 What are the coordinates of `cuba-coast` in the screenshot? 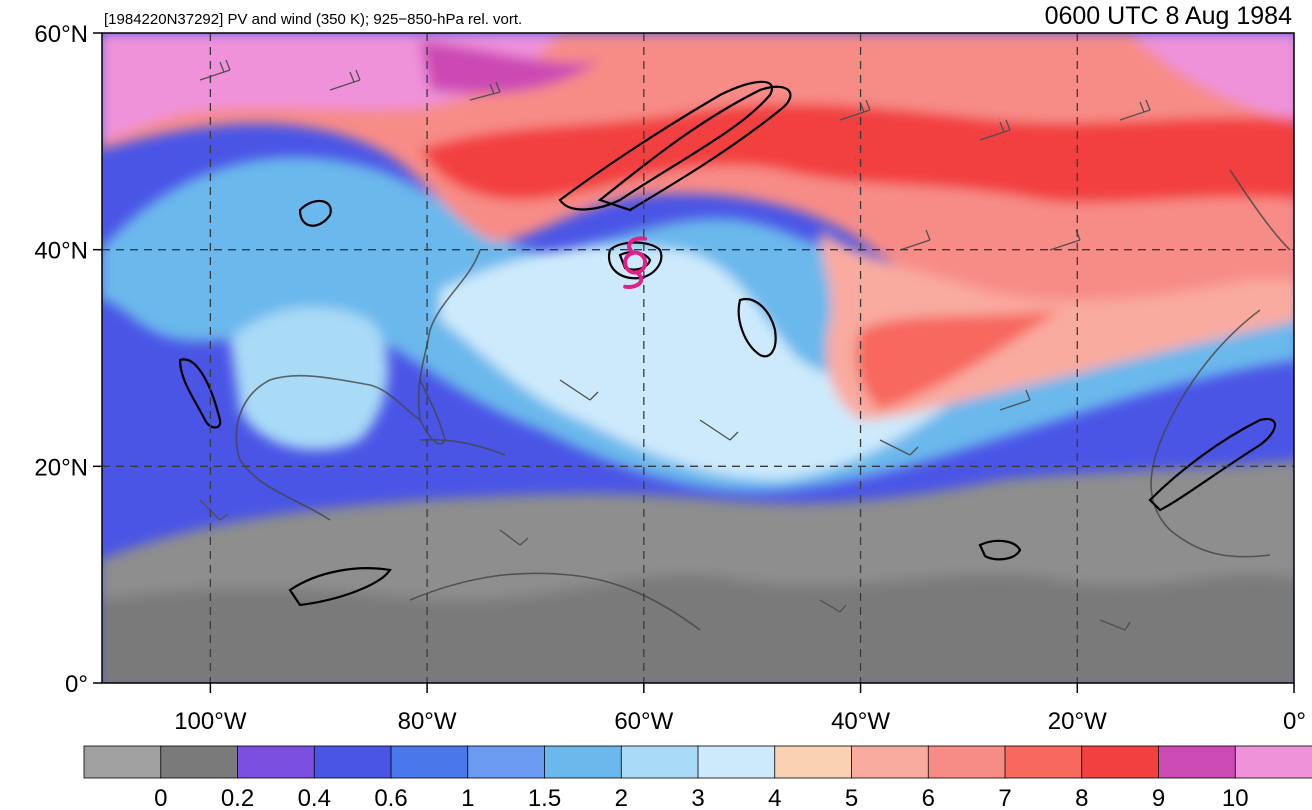 It's located at (462, 447).